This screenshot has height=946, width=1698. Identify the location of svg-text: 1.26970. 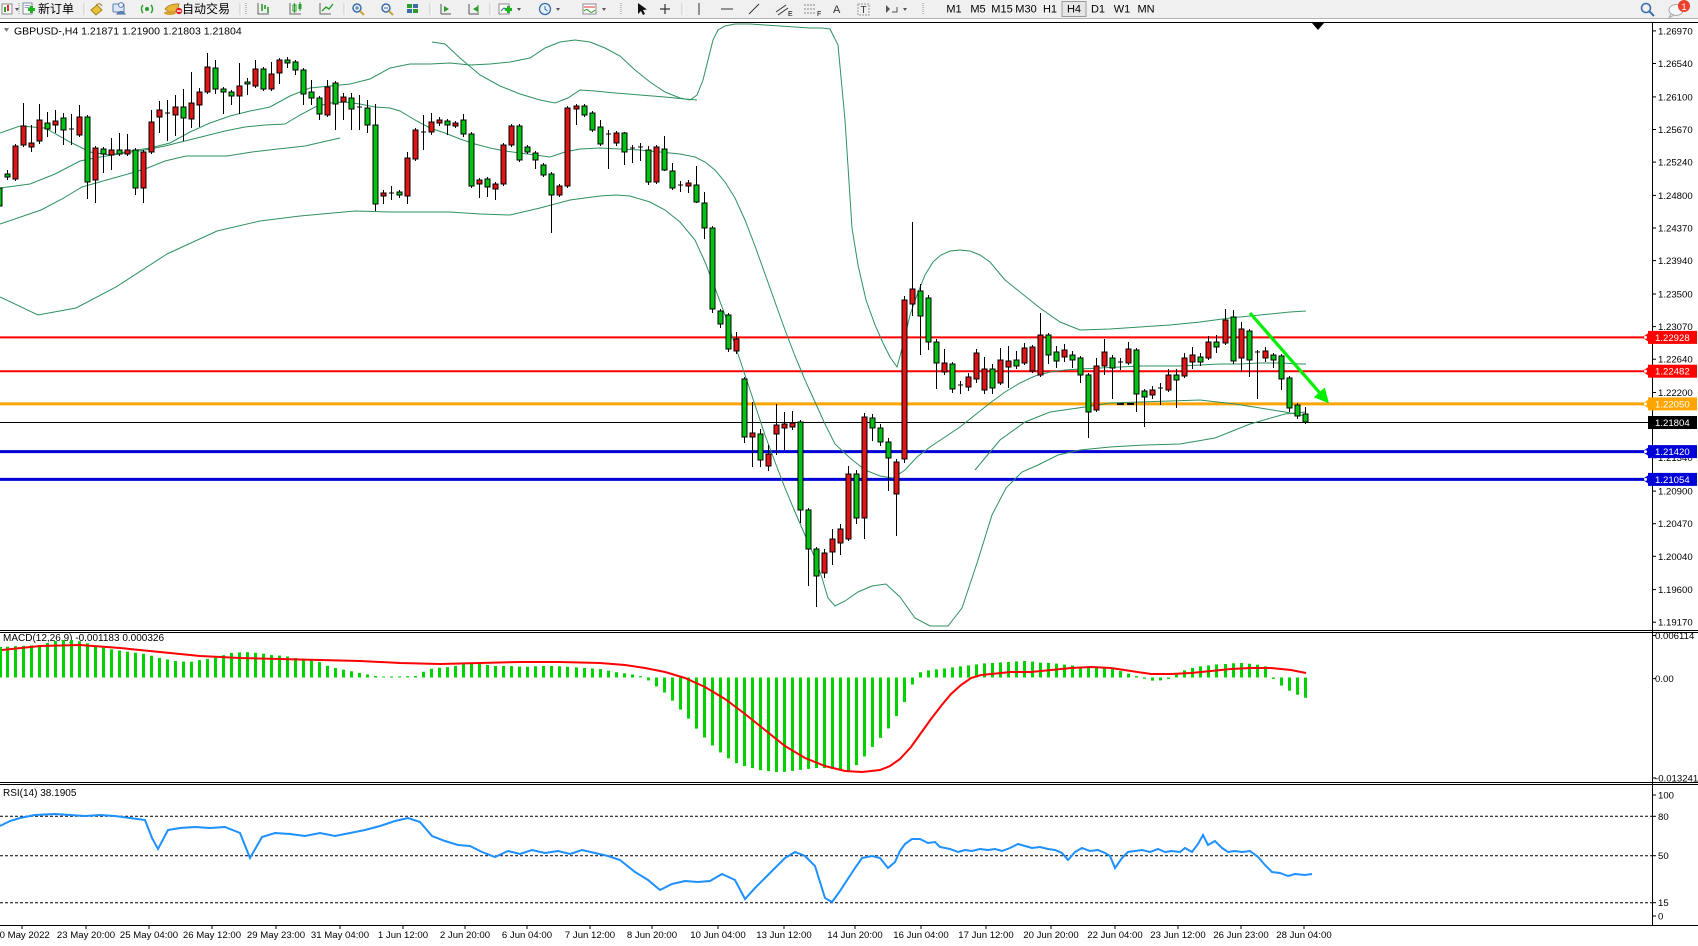
(1675, 31).